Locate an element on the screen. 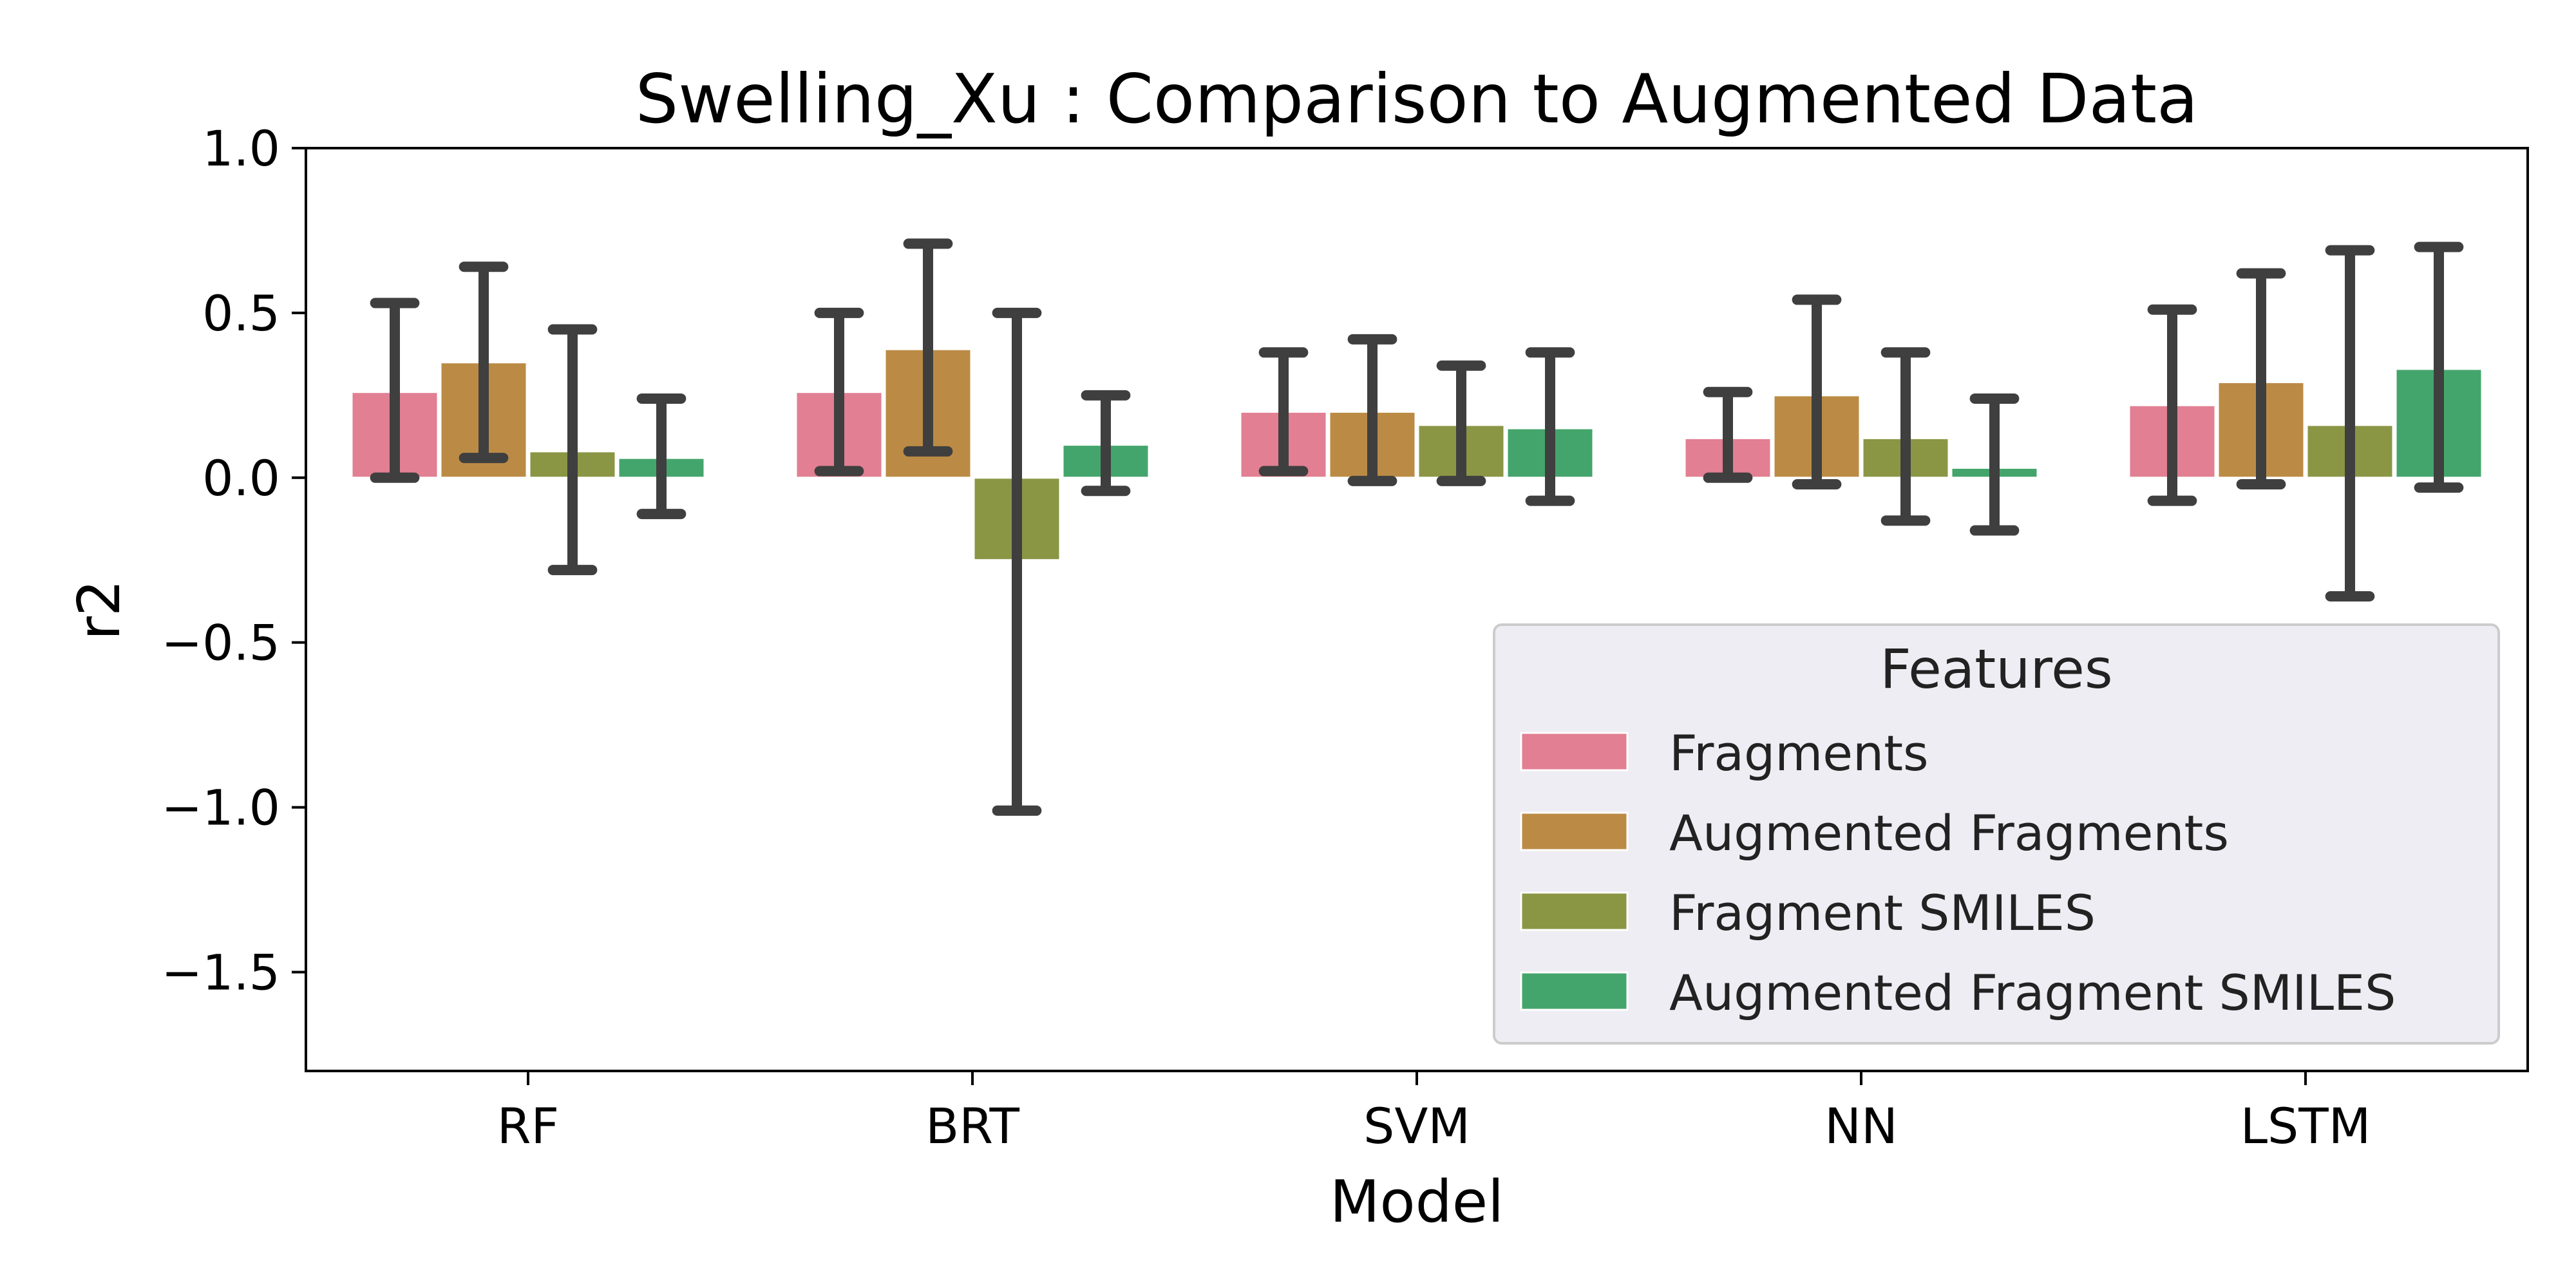 The width and height of the screenshot is (2576, 1288). legend-label: Augmented Fragments is located at coordinates (1949, 833).